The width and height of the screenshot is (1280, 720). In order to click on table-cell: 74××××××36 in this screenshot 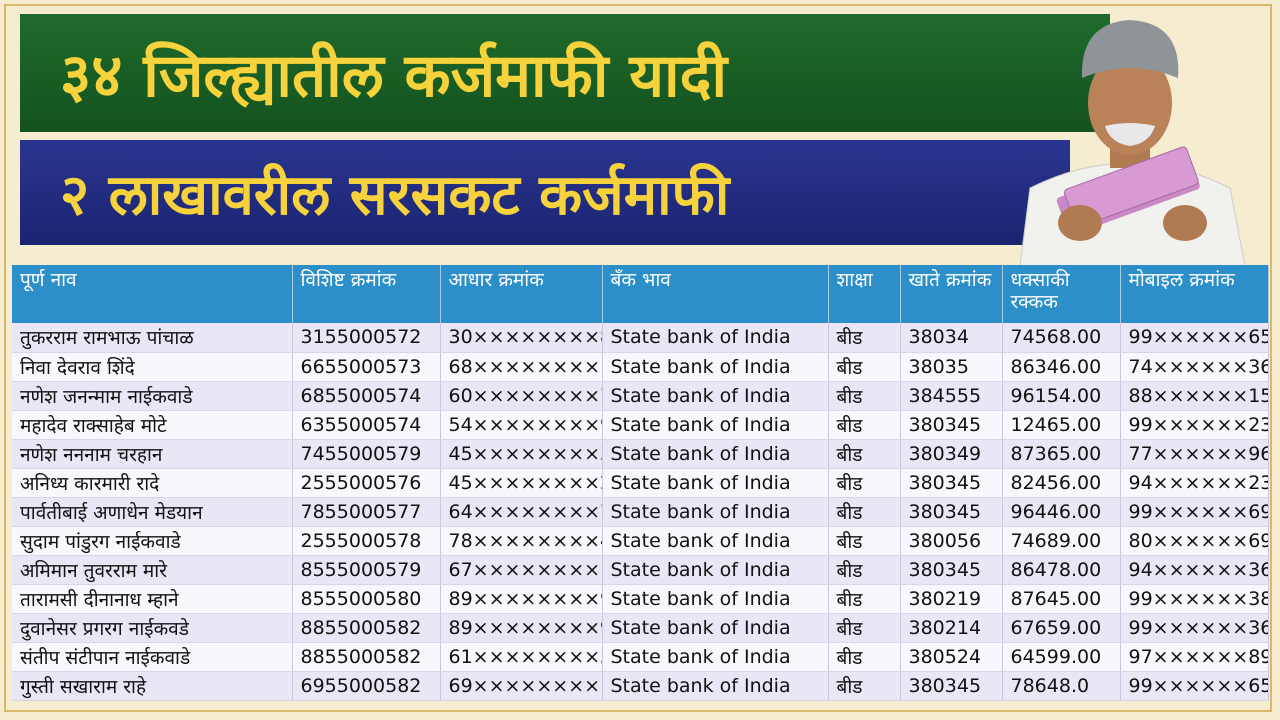, I will do `click(1194, 367)`.